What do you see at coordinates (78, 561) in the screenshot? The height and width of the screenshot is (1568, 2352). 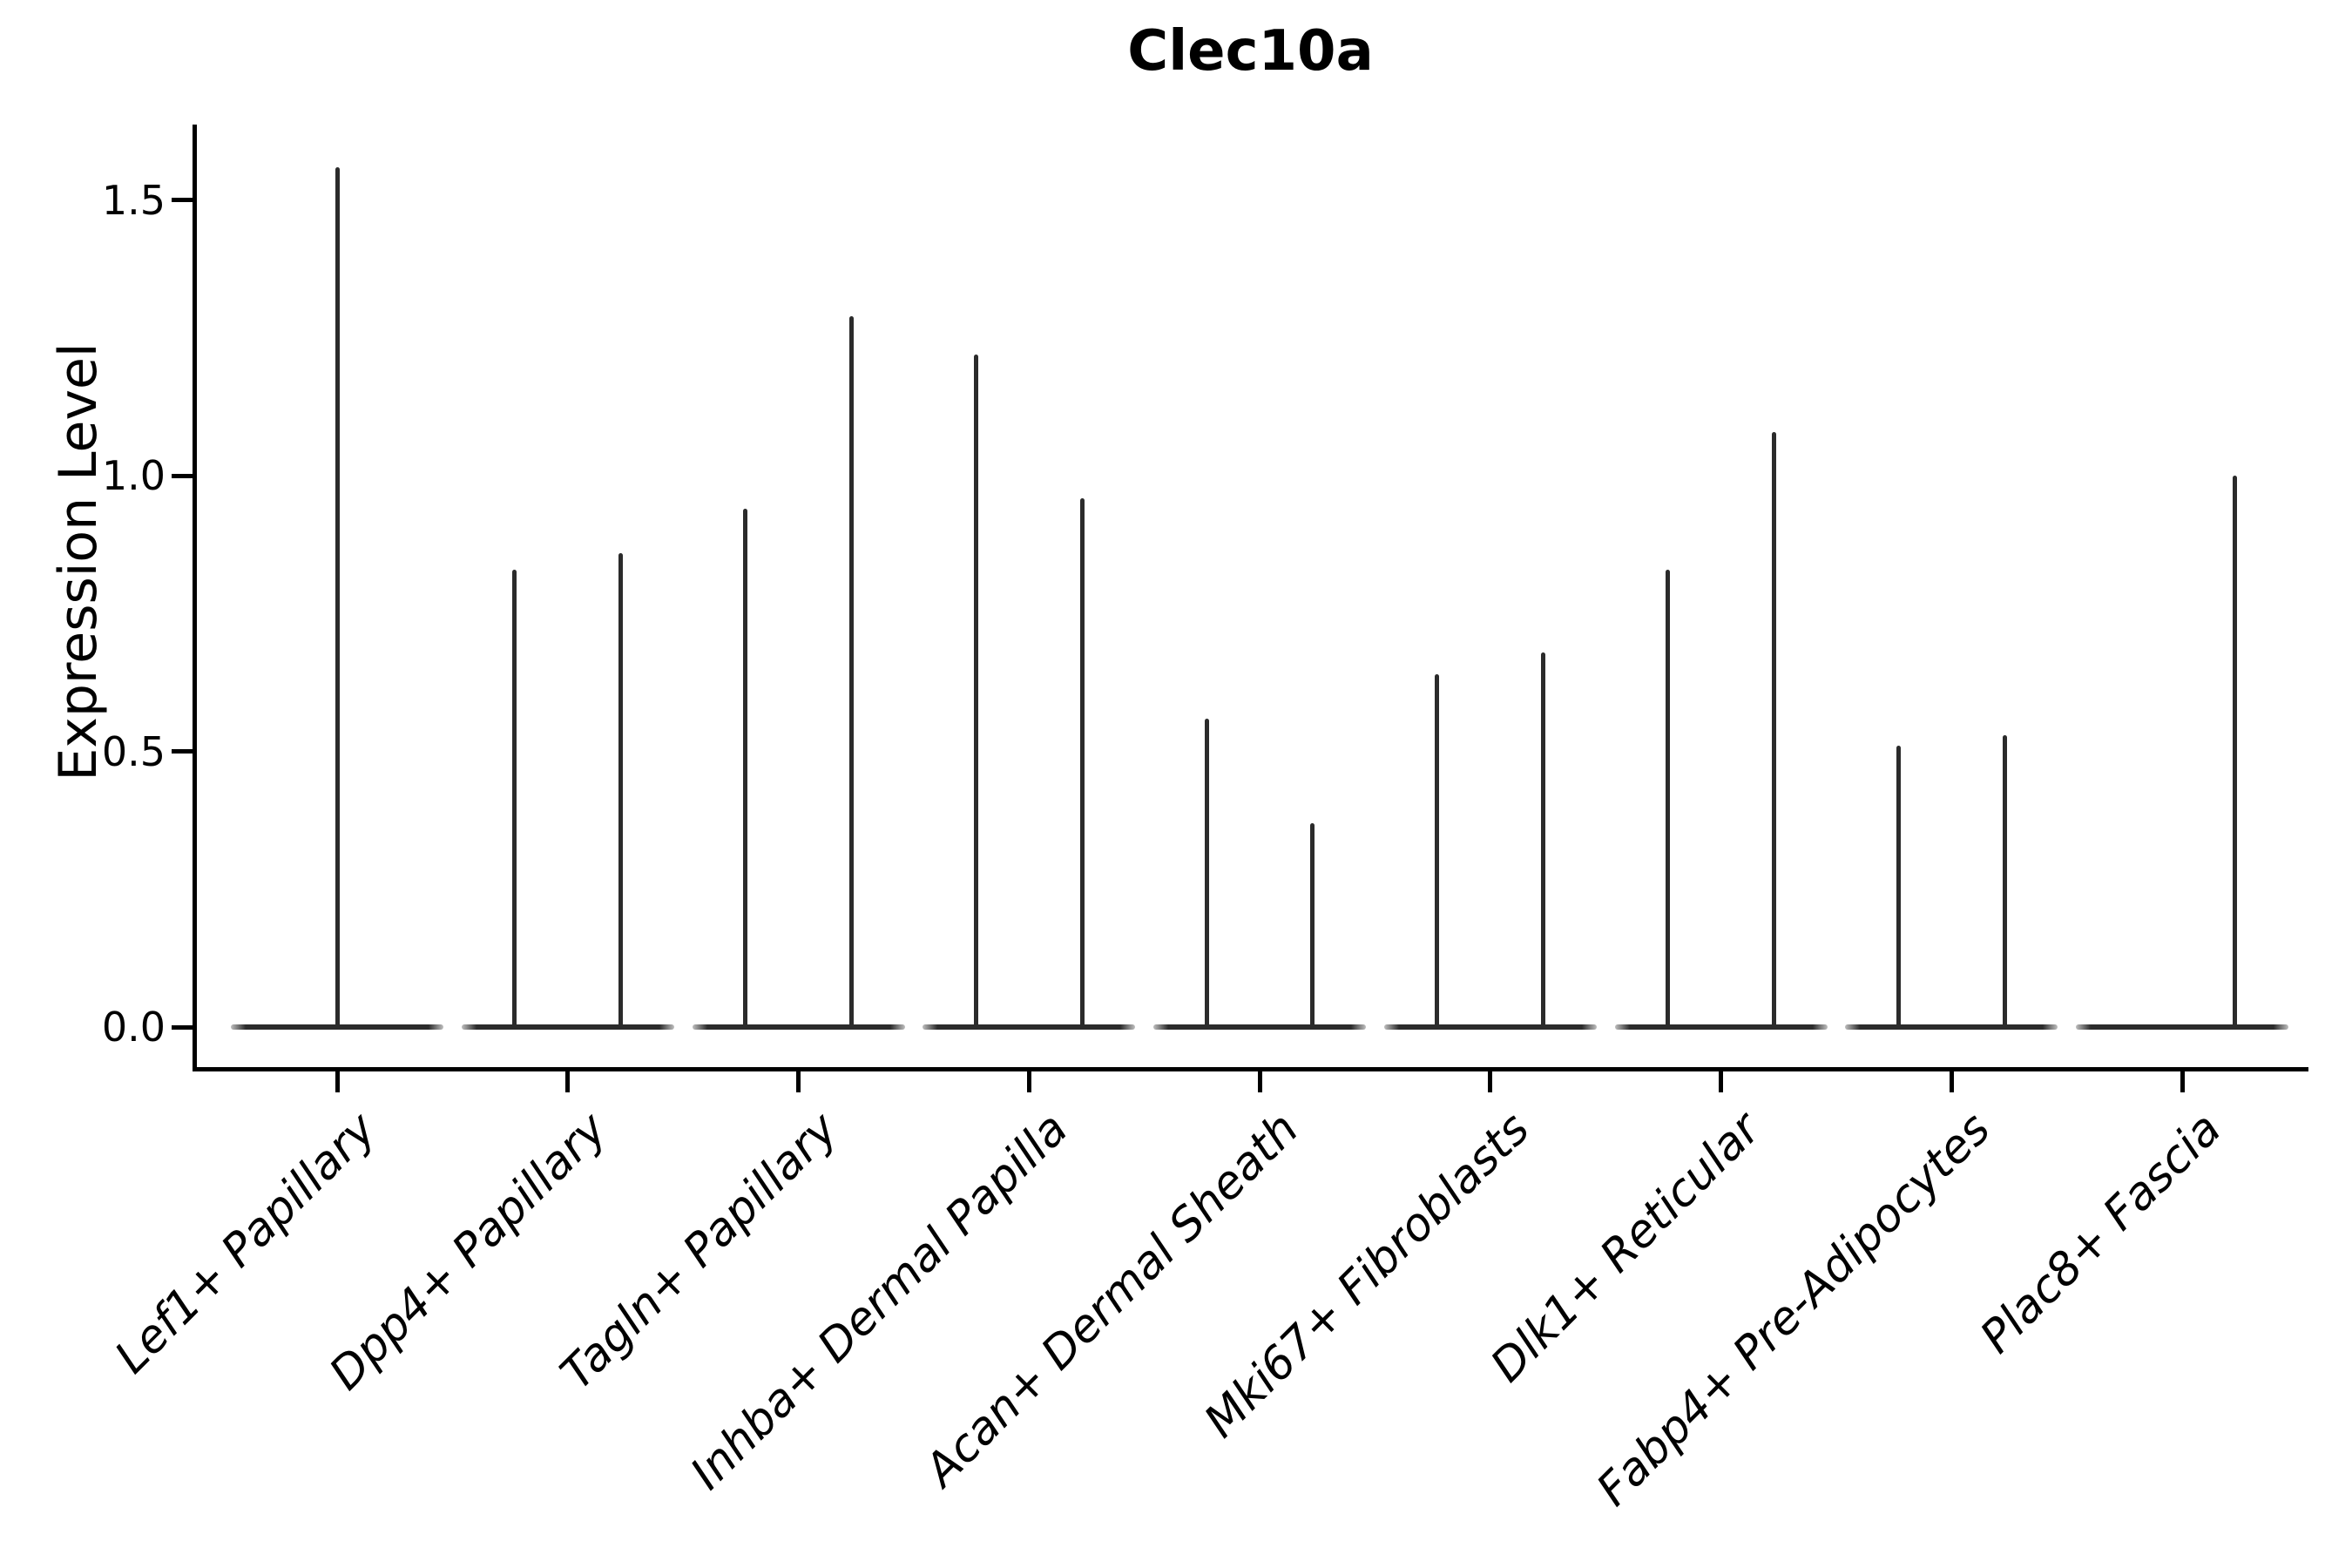 I see `y-axis-label: Expression Level` at bounding box center [78, 561].